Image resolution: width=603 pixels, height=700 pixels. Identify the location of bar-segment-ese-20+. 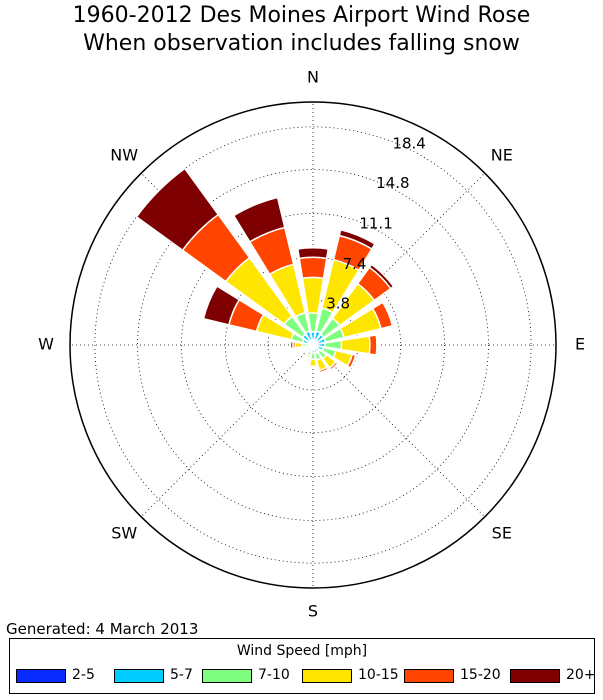
(353, 362).